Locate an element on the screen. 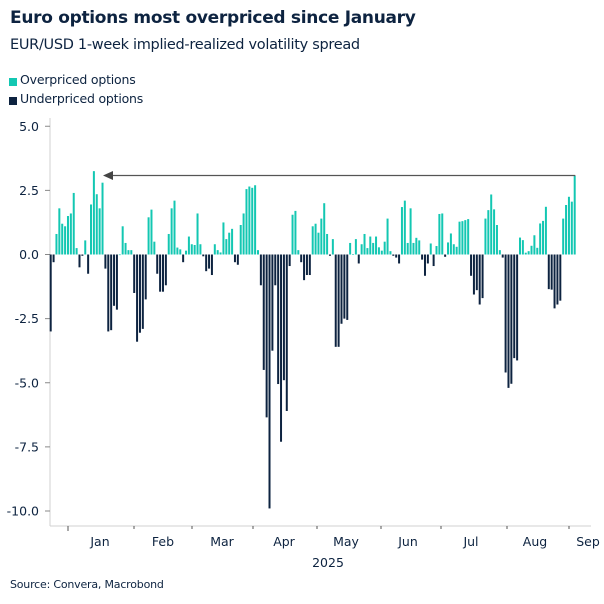  source-note: Source: Convera, Macrobond is located at coordinates (87, 584).